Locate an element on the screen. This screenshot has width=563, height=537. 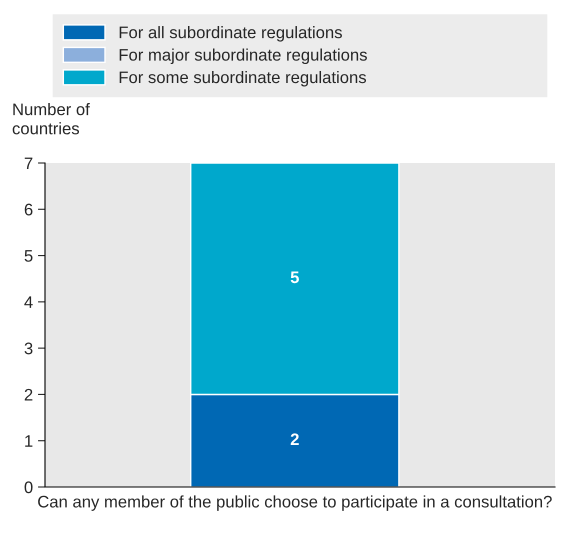
data-label: 5 is located at coordinates (294, 278).